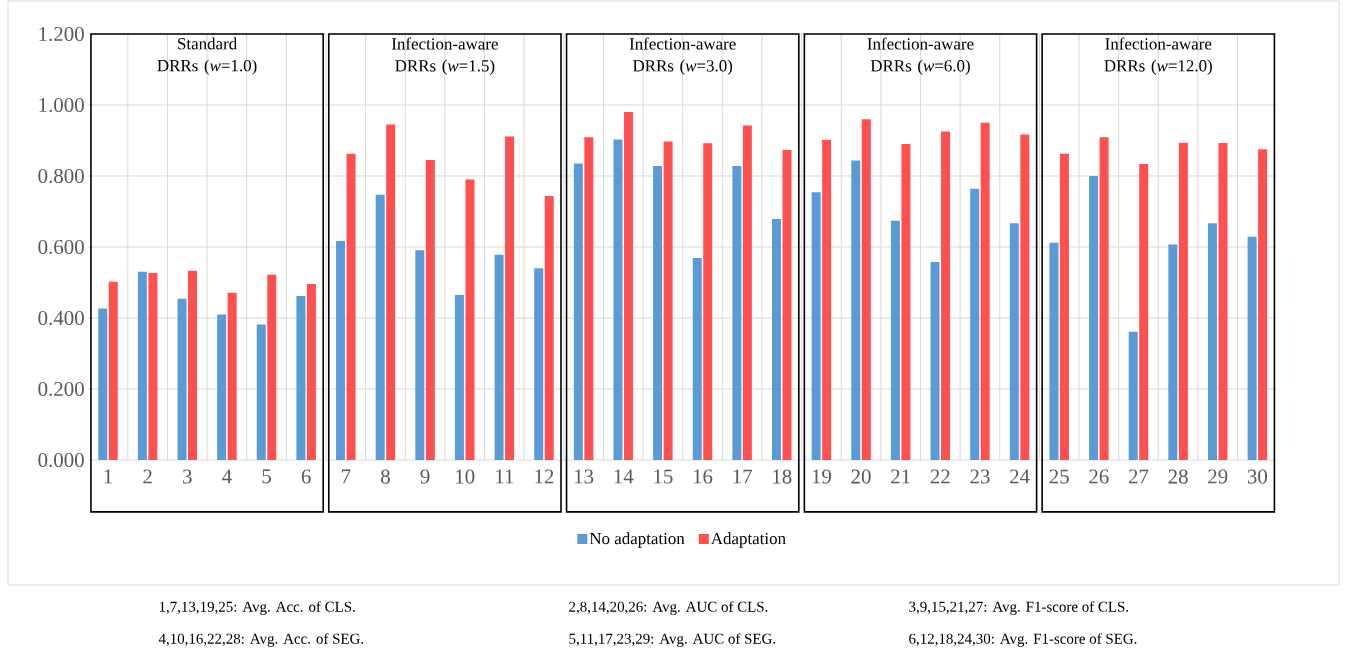 This screenshot has height=654, width=1347. What do you see at coordinates (822, 476) in the screenshot?
I see `x-tick-label: 19` at bounding box center [822, 476].